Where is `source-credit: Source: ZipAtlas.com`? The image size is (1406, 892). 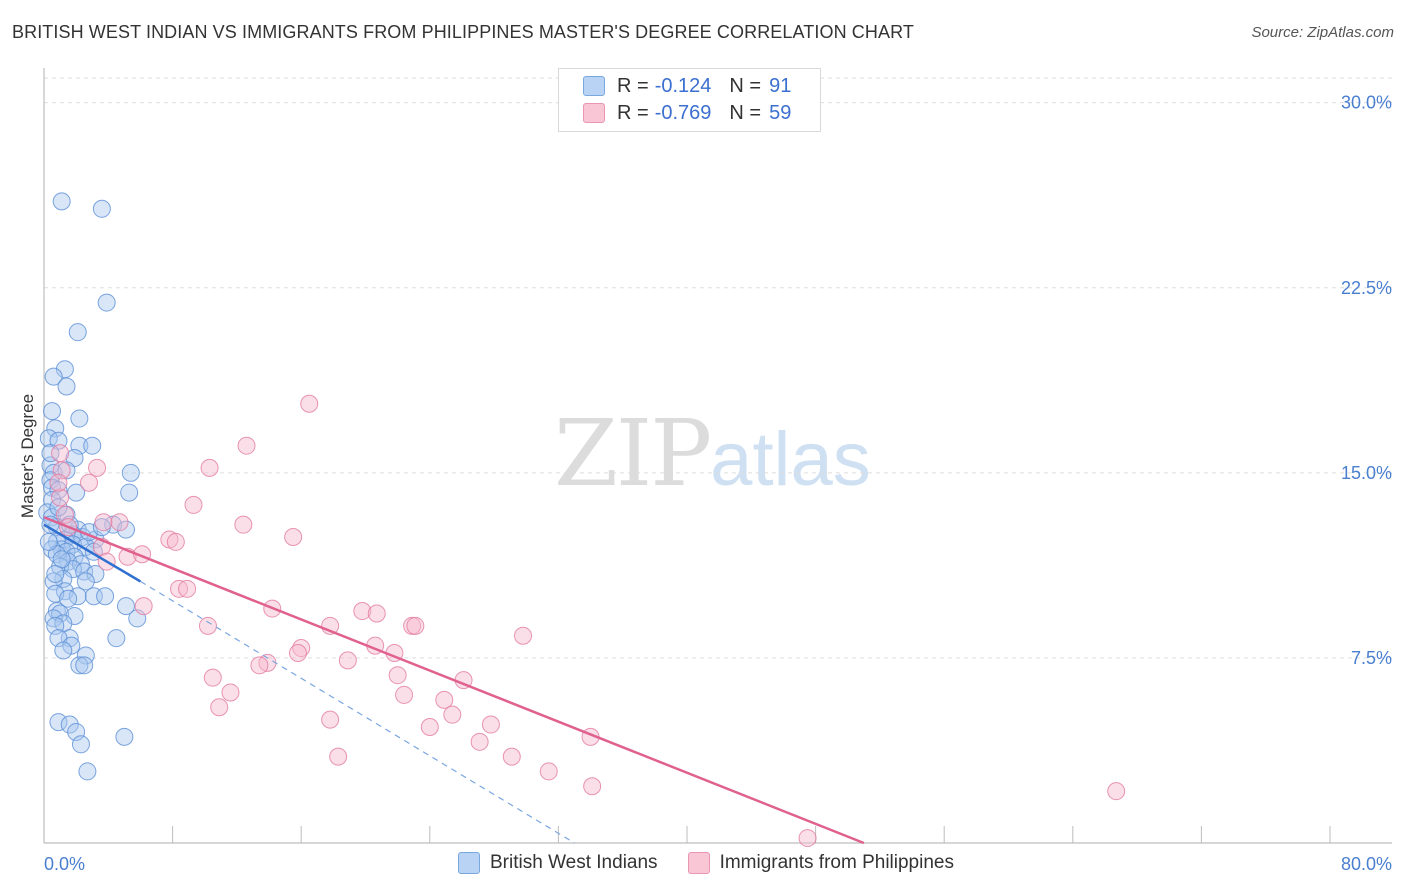
source-credit: Source: ZipAtlas.com is located at coordinates (1322, 32).